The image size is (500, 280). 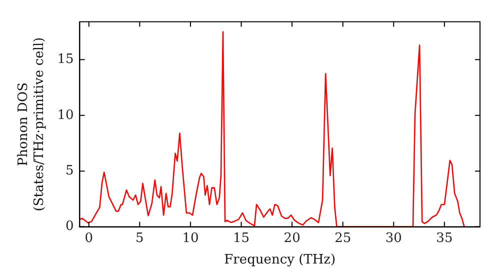 I want to click on y-tick-label: 15, so click(x=65, y=60).